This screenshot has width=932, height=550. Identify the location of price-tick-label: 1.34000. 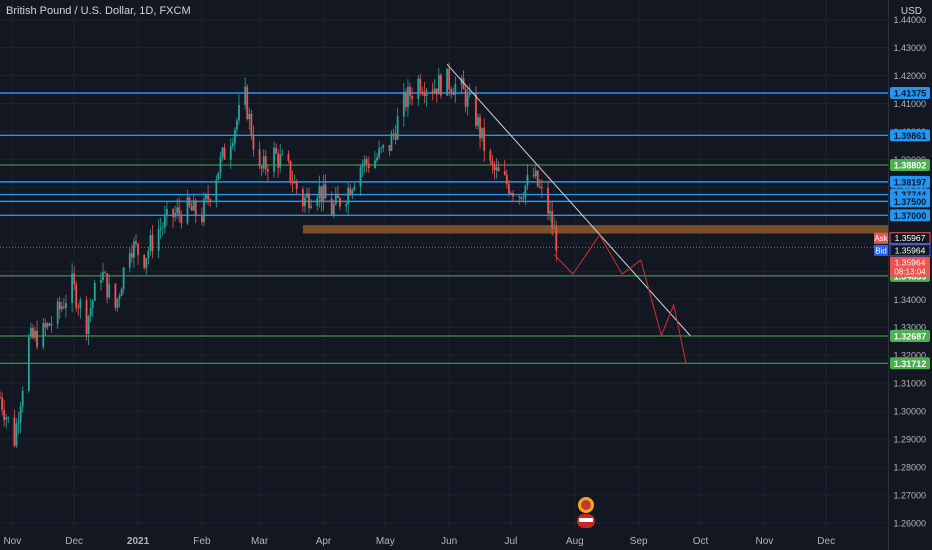
(909, 300).